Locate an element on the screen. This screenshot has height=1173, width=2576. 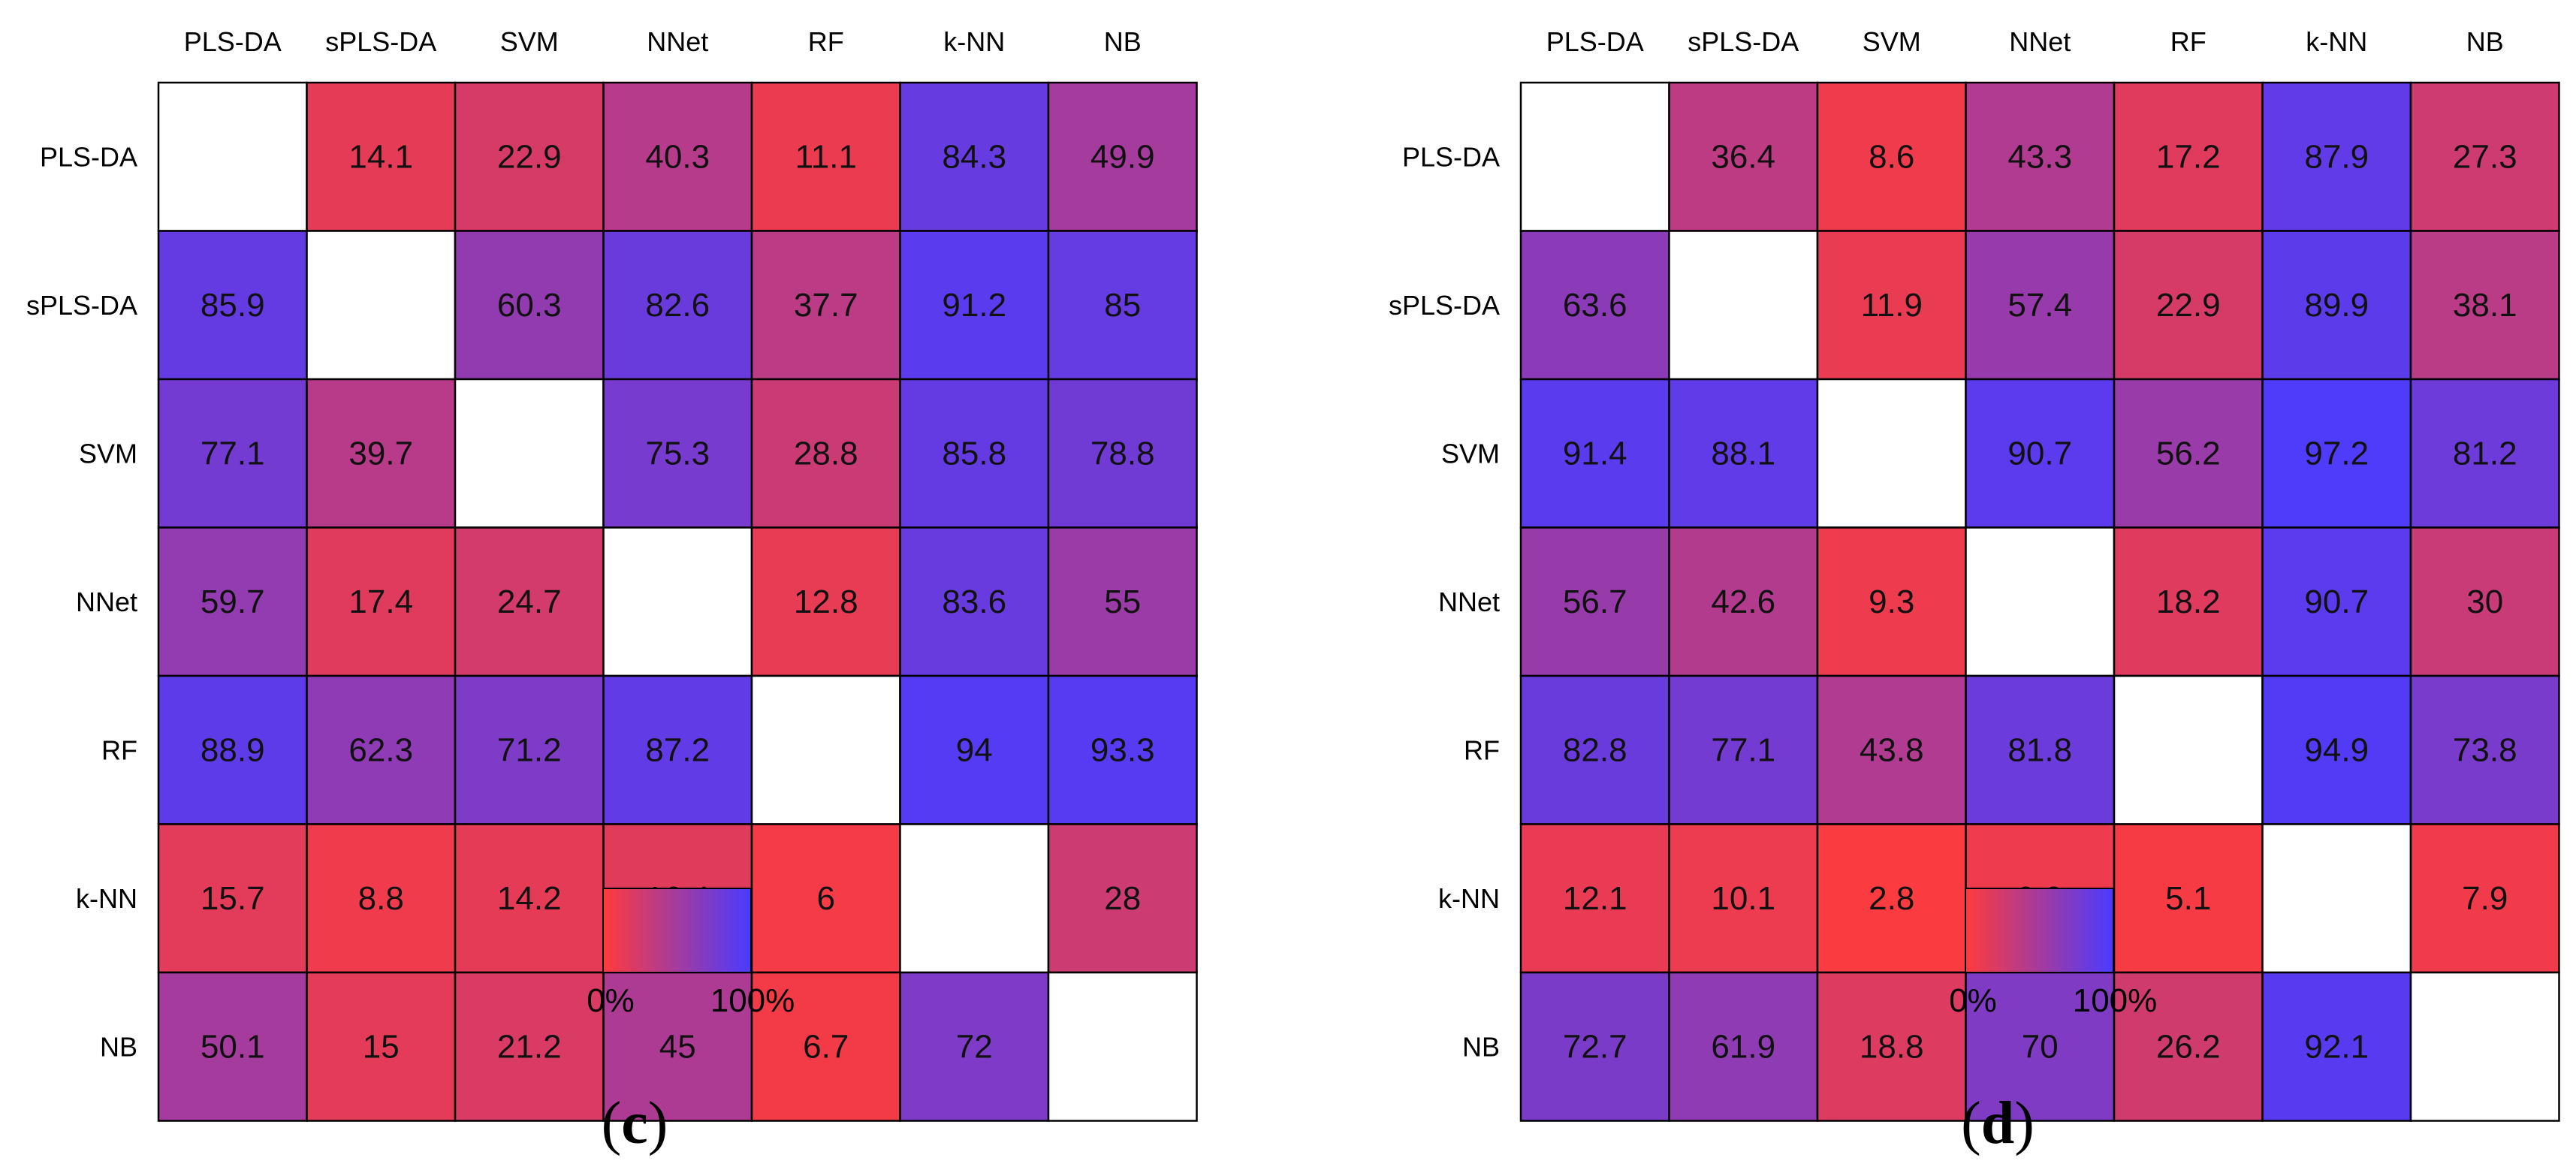
row-tick-label: sPLS-DA is located at coordinates (81, 306).